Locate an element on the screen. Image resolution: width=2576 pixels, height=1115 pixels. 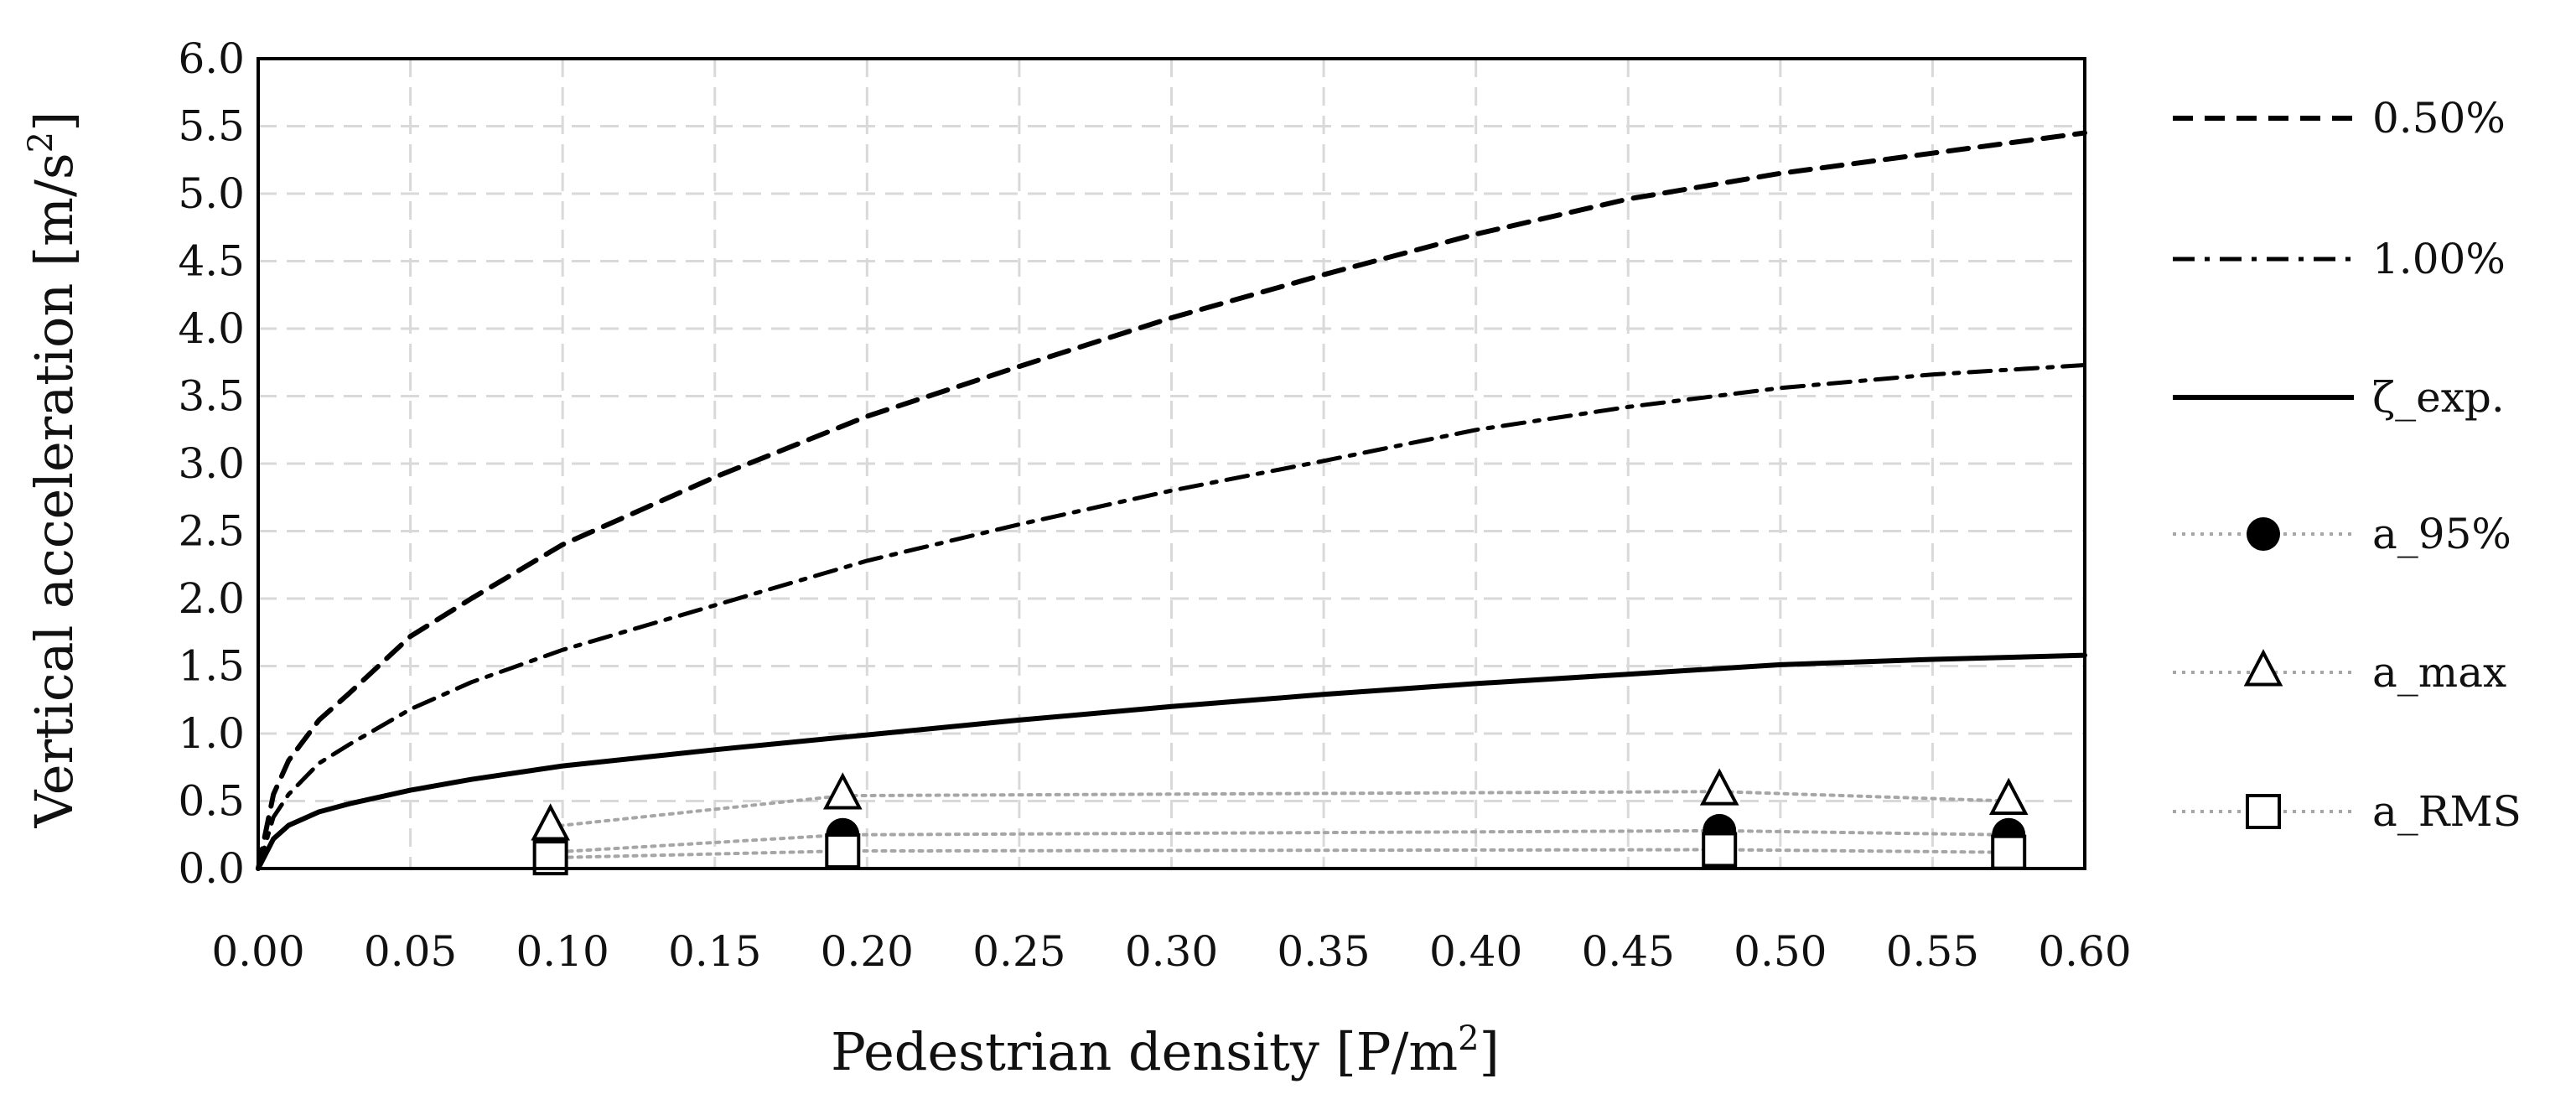
x-tick-label: 0.40 is located at coordinates (1475, 951).